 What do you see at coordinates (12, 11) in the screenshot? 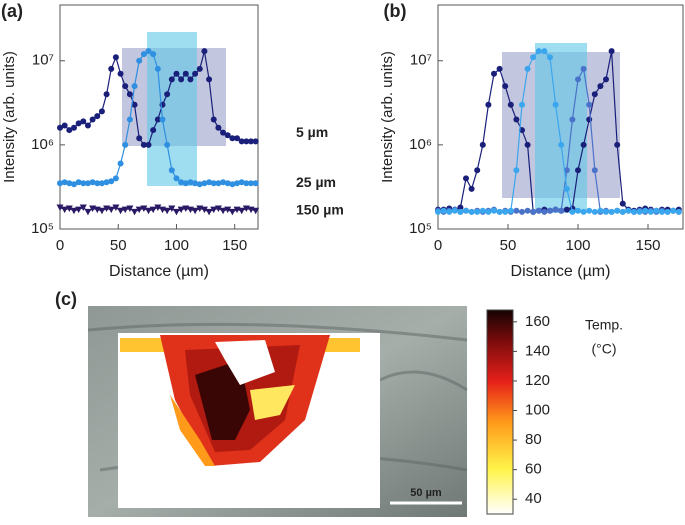
I see `panel-label: (a)` at bounding box center [12, 11].